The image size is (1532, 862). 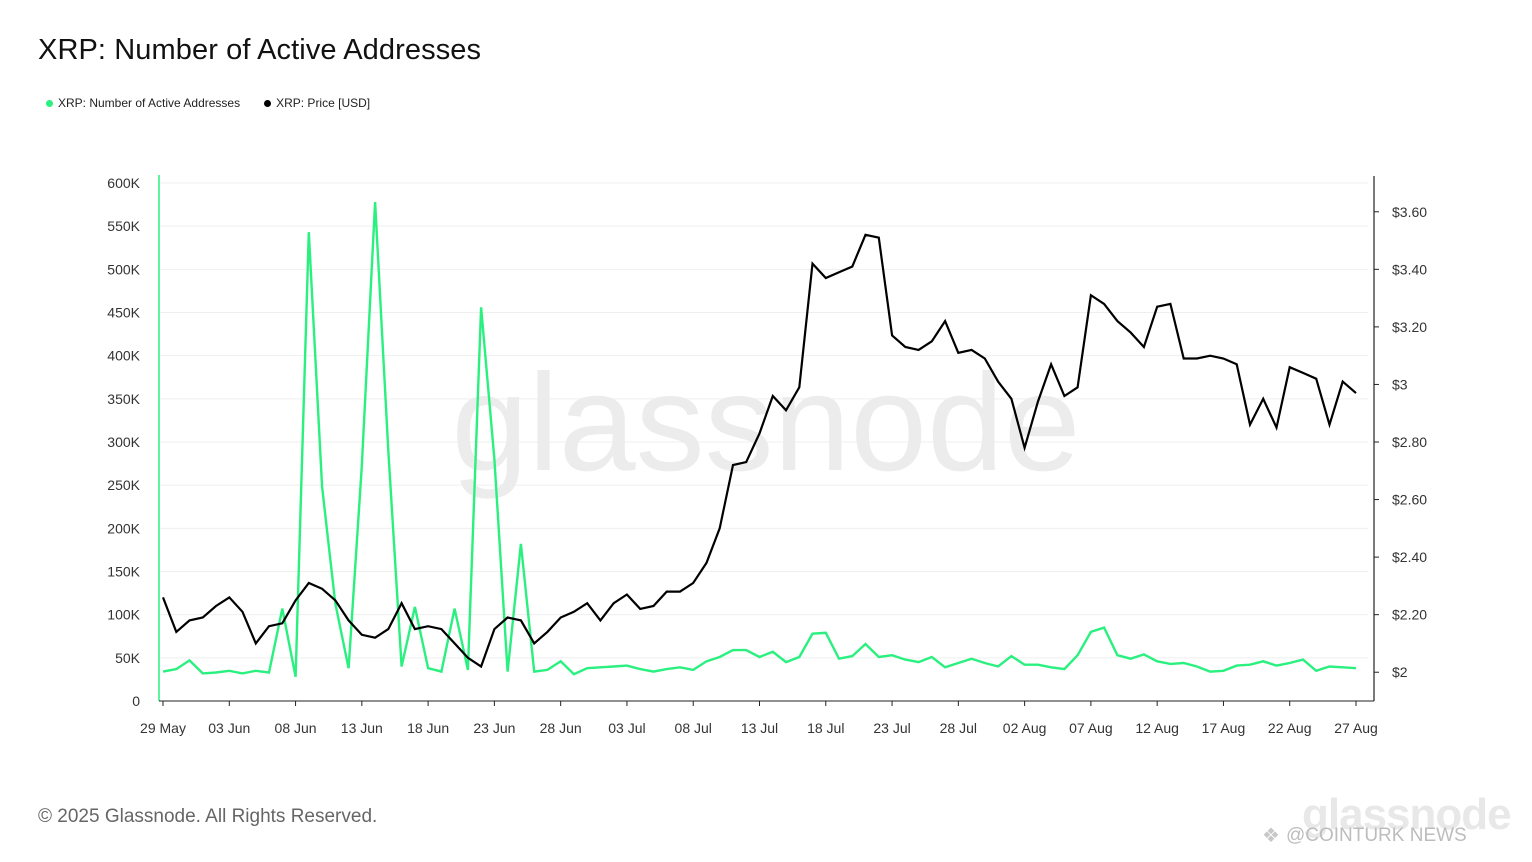 I want to click on right-tick-label: $2, so click(x=1400, y=672).